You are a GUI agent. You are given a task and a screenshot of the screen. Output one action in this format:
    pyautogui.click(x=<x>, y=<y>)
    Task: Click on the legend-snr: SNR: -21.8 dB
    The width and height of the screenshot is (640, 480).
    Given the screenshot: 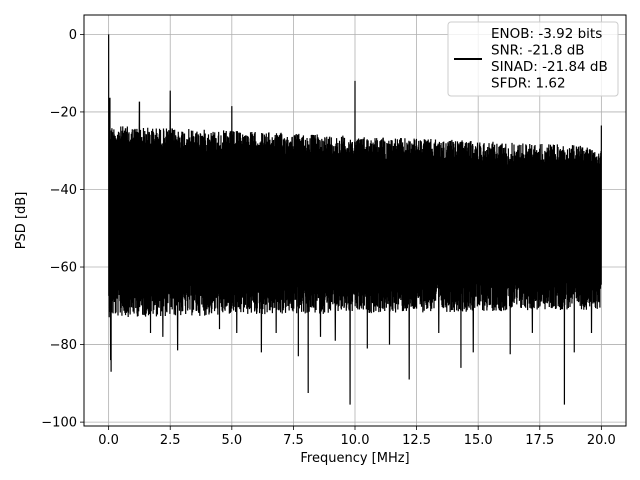 What is the action you would take?
    pyautogui.click(x=538, y=51)
    